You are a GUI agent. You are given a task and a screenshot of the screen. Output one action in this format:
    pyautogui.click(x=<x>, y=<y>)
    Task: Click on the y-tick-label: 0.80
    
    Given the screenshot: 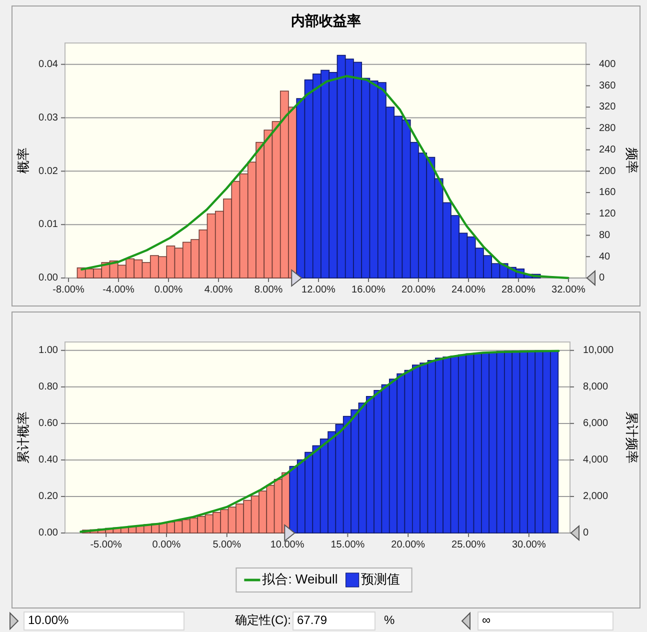 What is the action you would take?
    pyautogui.click(x=48, y=387)
    